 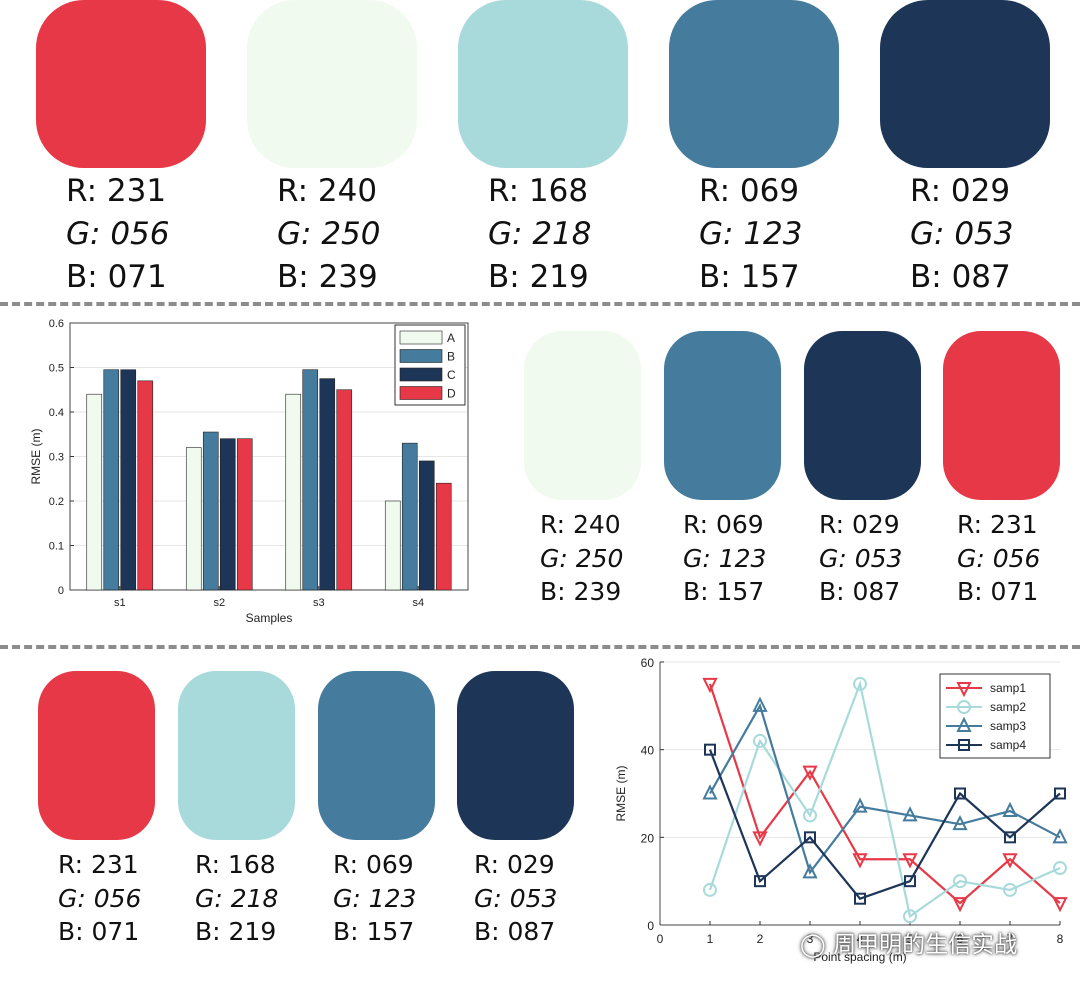 I want to click on x-tick-label: s3, so click(x=319, y=603).